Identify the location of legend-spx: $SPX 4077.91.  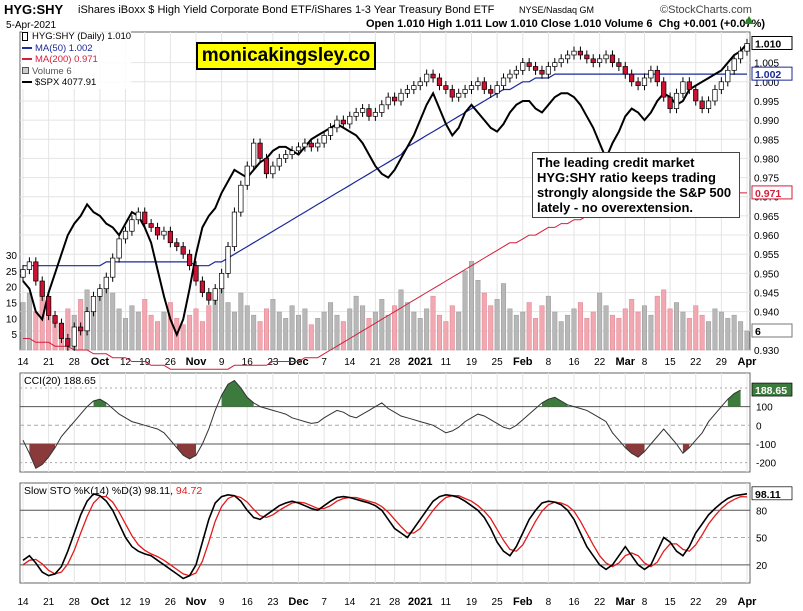
(76, 83).